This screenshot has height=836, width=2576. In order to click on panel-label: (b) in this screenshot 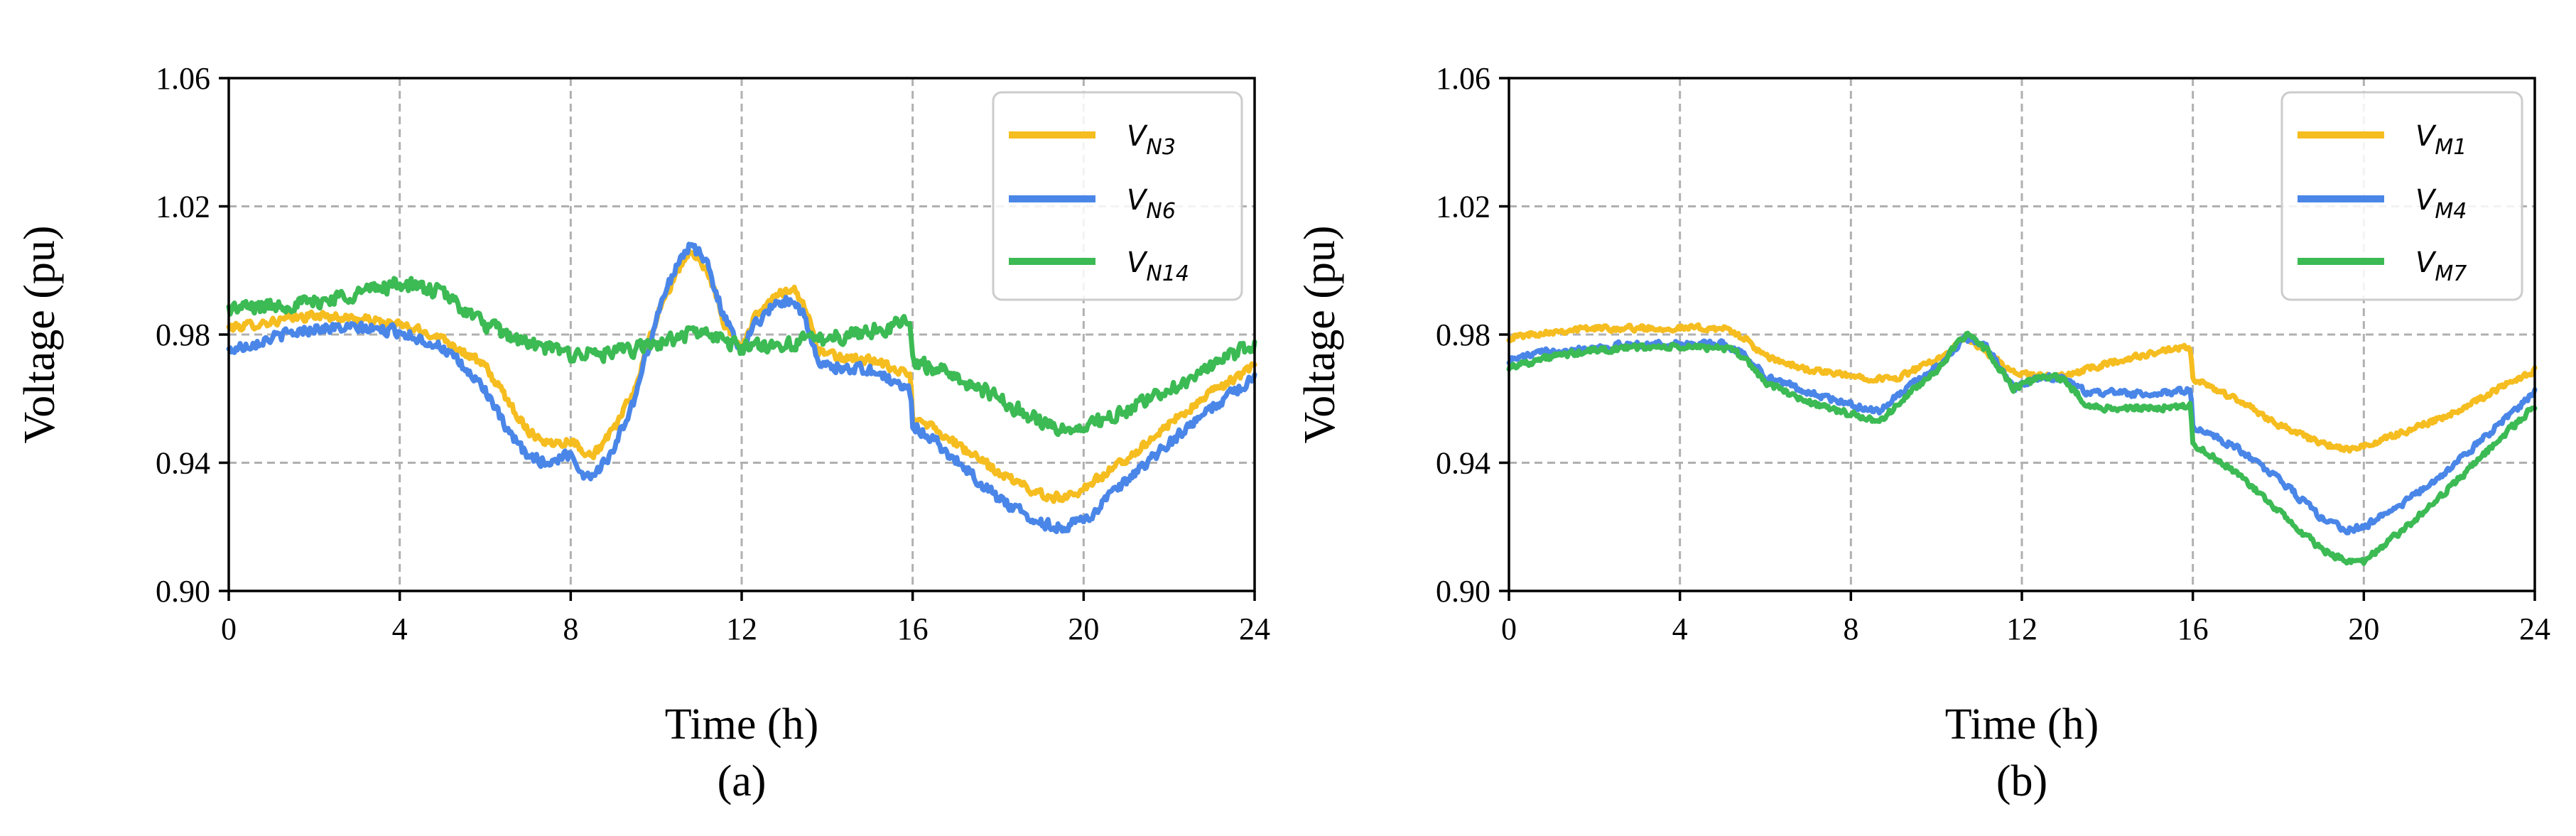, I will do `click(2021, 781)`.